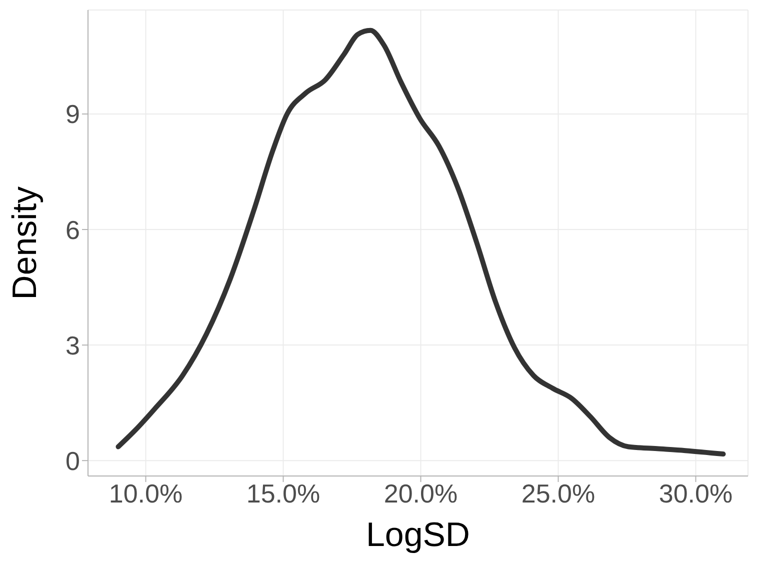 This screenshot has width=758, height=572. Describe the element at coordinates (25, 243) in the screenshot. I see `y-axis-title: Density` at that location.